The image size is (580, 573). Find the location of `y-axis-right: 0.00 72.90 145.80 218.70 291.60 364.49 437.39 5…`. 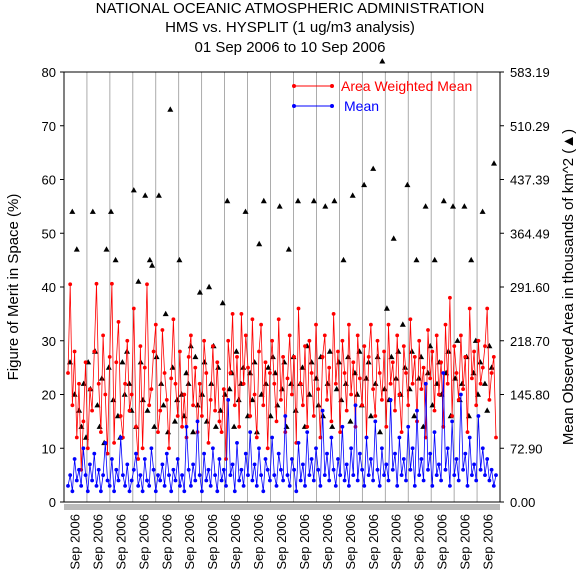

y-axis-right: 0.00 72.90 145.80 218.70 291.60 364.49 437.39 5… is located at coordinates (525, 287).